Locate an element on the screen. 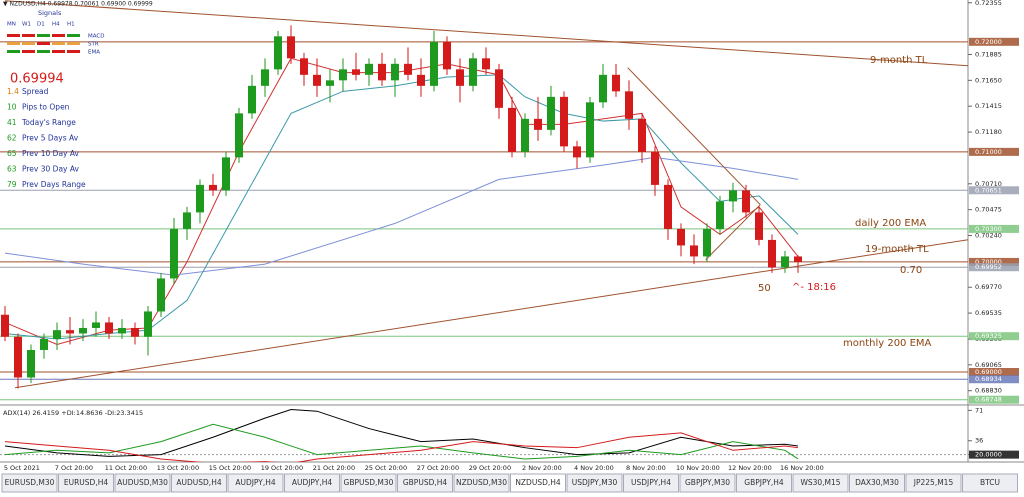  level-label: 0.70300 is located at coordinates (988, 229).